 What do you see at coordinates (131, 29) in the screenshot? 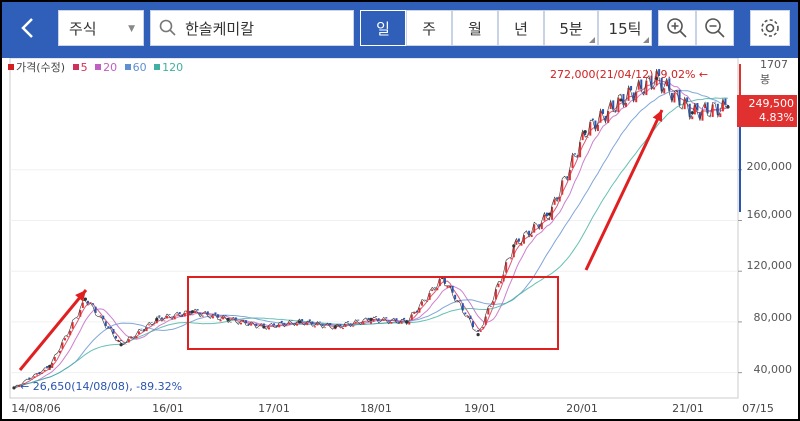
I see `chevron-down-icon: ▼` at bounding box center [131, 29].